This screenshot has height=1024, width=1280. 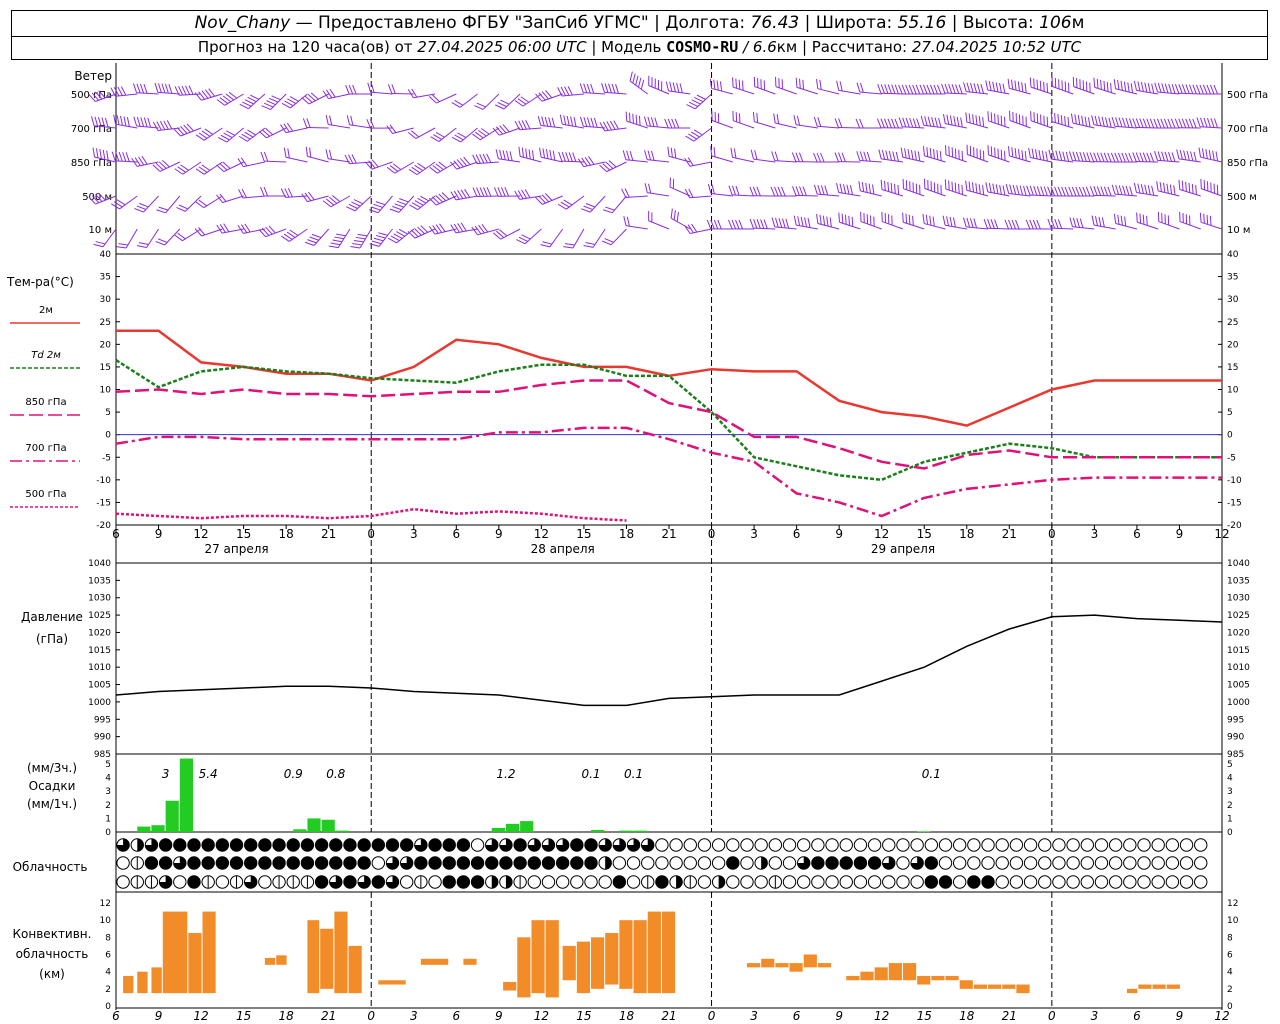 What do you see at coordinates (52, 804) in the screenshot?
I see `precip-unit-bottom: (мм/1ч.)` at bounding box center [52, 804].